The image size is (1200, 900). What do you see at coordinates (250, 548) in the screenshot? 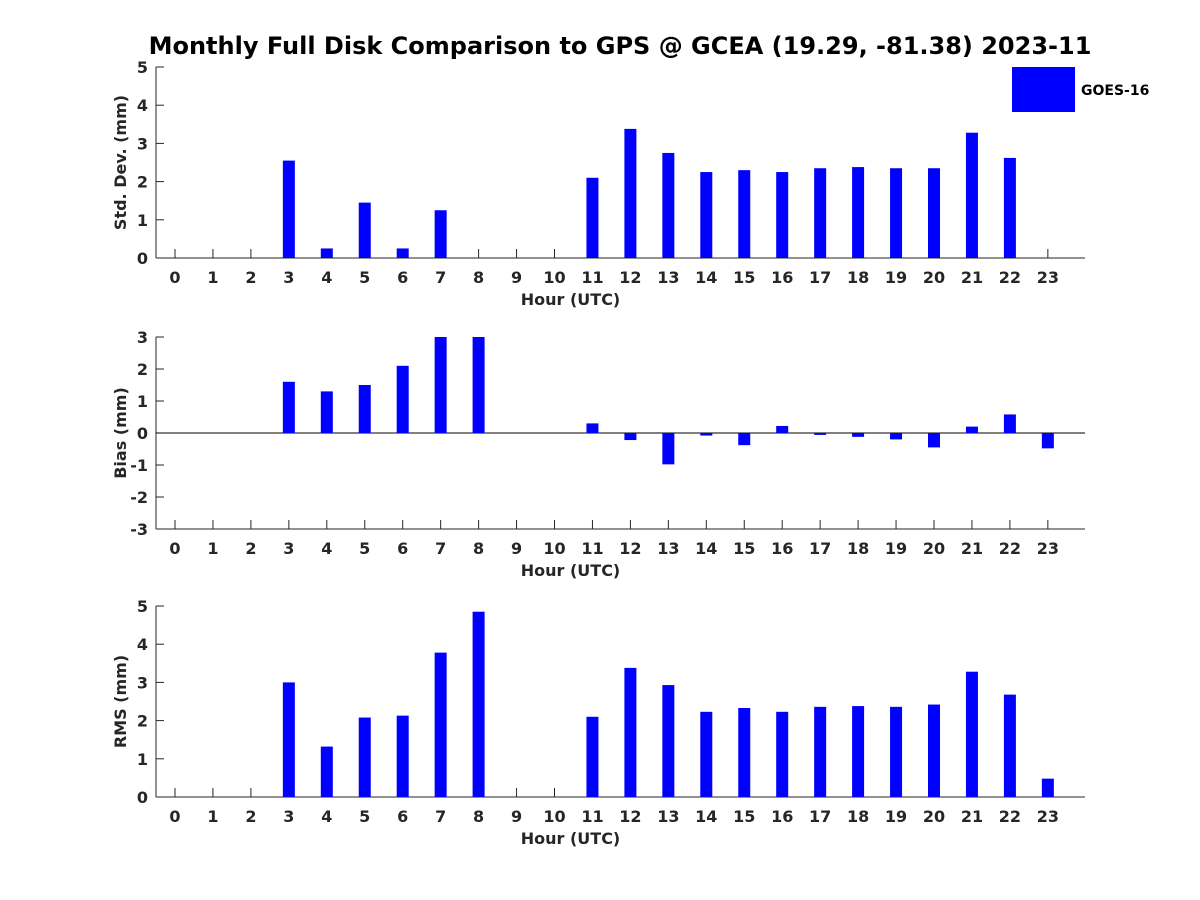
I see `x-tick-label: 2` at bounding box center [250, 548].